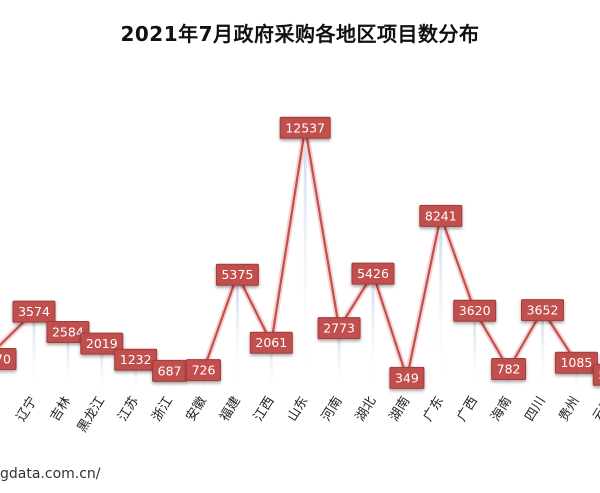 The height and width of the screenshot is (493, 600). I want to click on data-label: 3652, so click(542, 310).